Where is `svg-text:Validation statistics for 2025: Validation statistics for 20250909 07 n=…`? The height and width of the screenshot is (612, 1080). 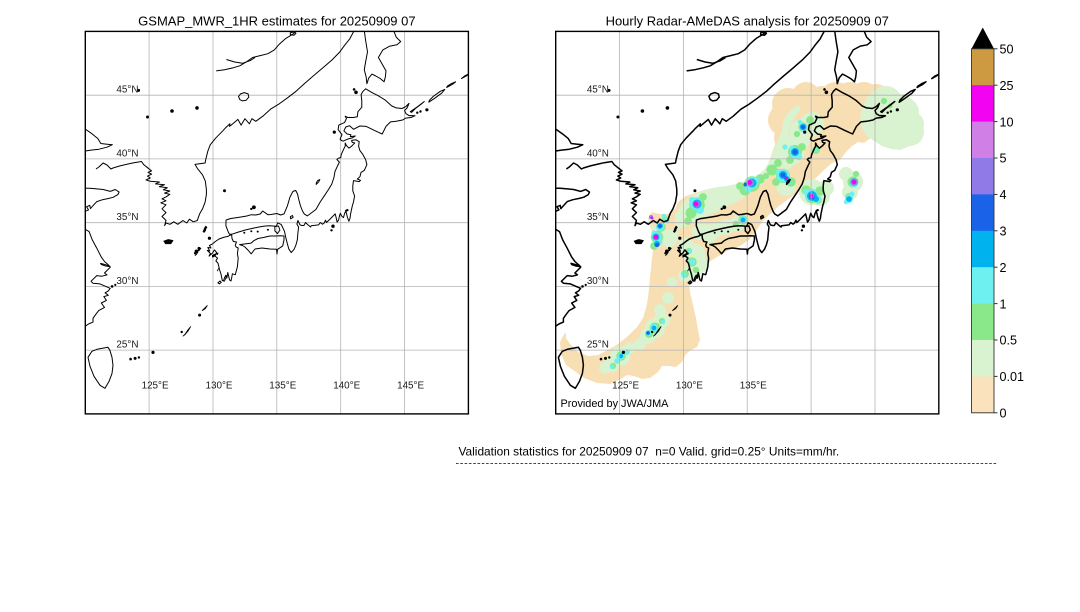 svg-text:Validation statistics for 2025: Validation statistics for 20250909 07 n=… is located at coordinates (649, 452).